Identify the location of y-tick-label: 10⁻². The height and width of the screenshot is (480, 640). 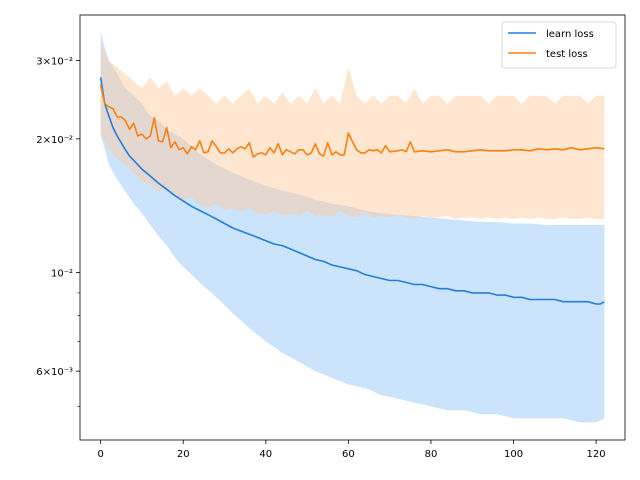
(62, 274).